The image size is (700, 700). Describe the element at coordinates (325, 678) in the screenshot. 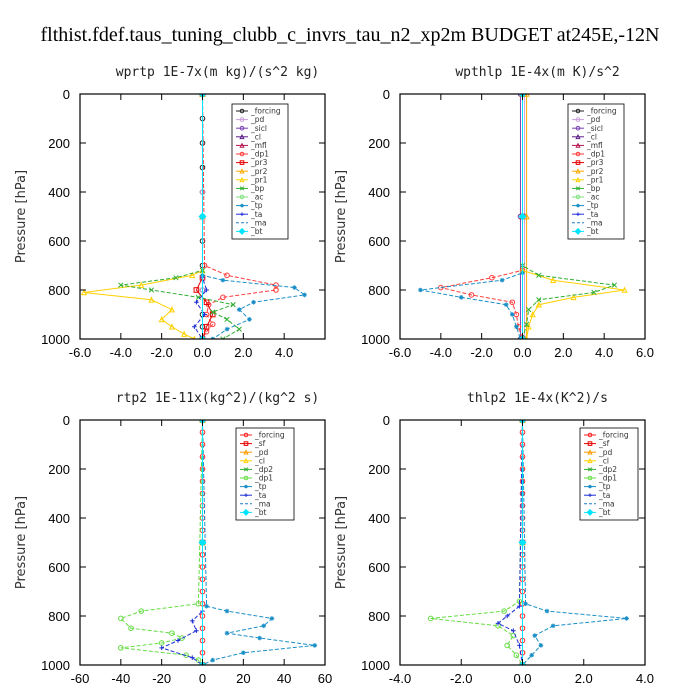

I see `x-tick-label: 60` at that location.